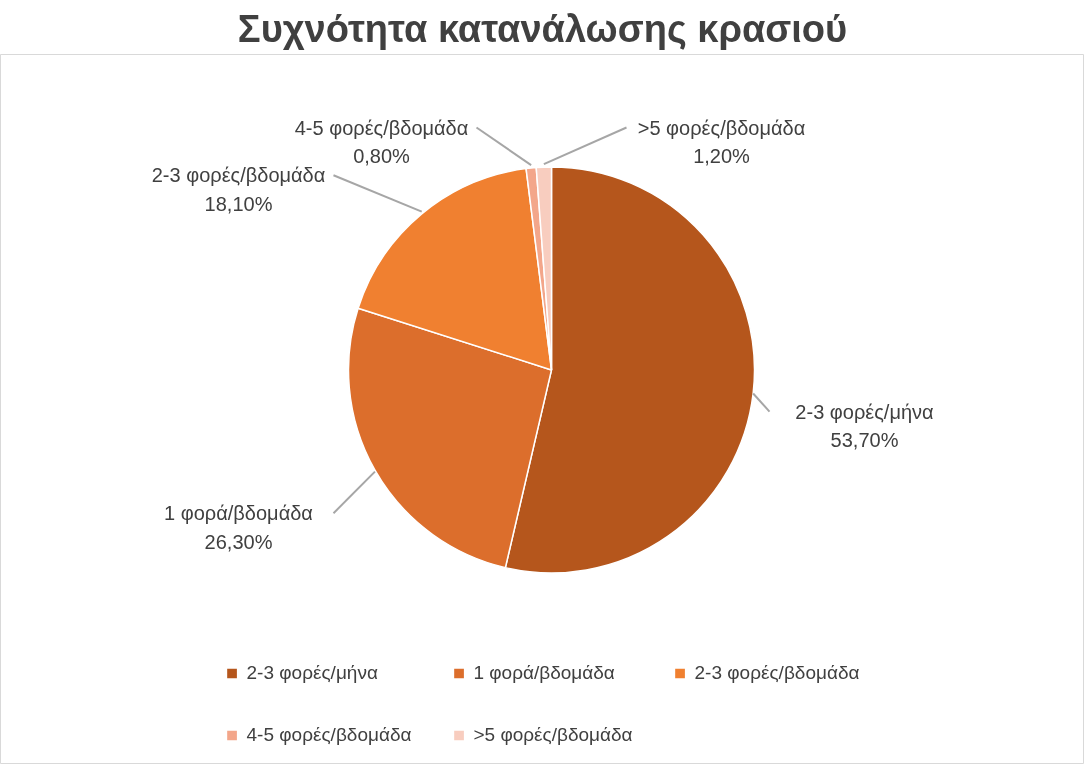  What do you see at coordinates (381, 127) in the screenshot?
I see `slice-label: 4-5 φορές/βδομάδα` at bounding box center [381, 127].